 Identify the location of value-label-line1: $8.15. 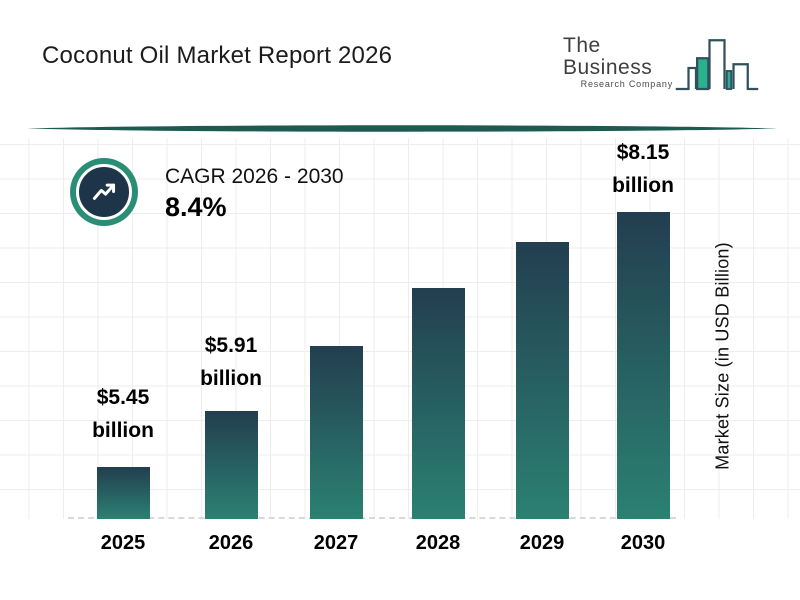
(643, 152).